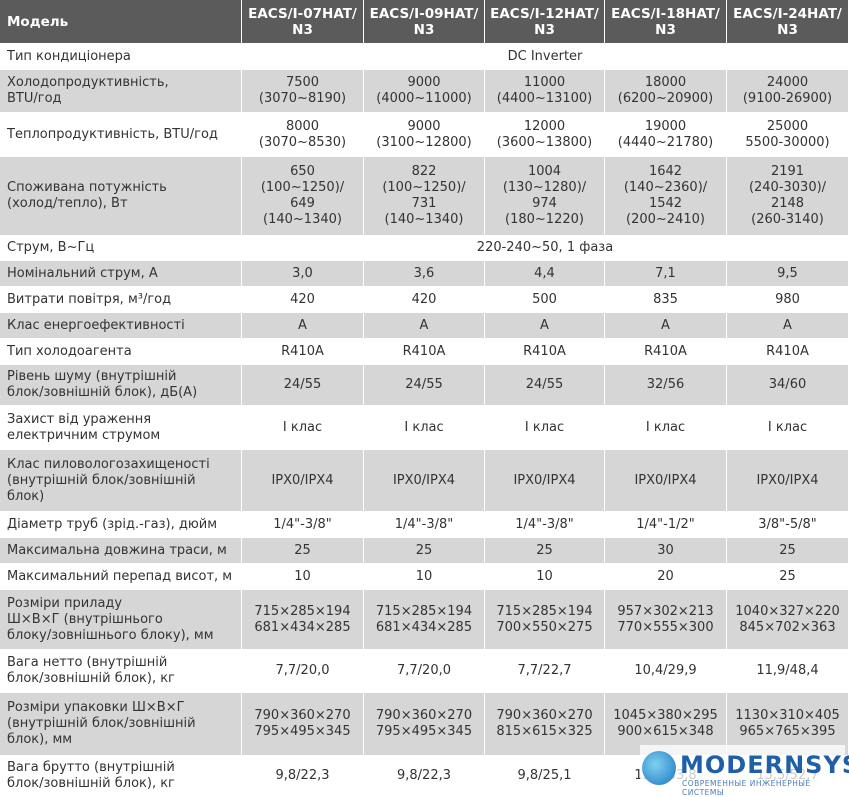 This screenshot has width=849, height=797. What do you see at coordinates (121, 428) in the screenshot?
I see `row-label: Захист від ураження електричним струмом` at bounding box center [121, 428].